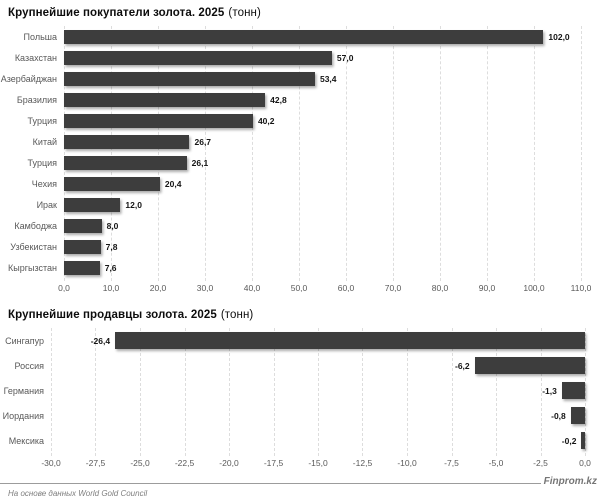 Image resolution: width=600 pixels, height=499 pixels. Describe the element at coordinates (111, 246) in the screenshot. I see `value-label: 7,8` at that location.